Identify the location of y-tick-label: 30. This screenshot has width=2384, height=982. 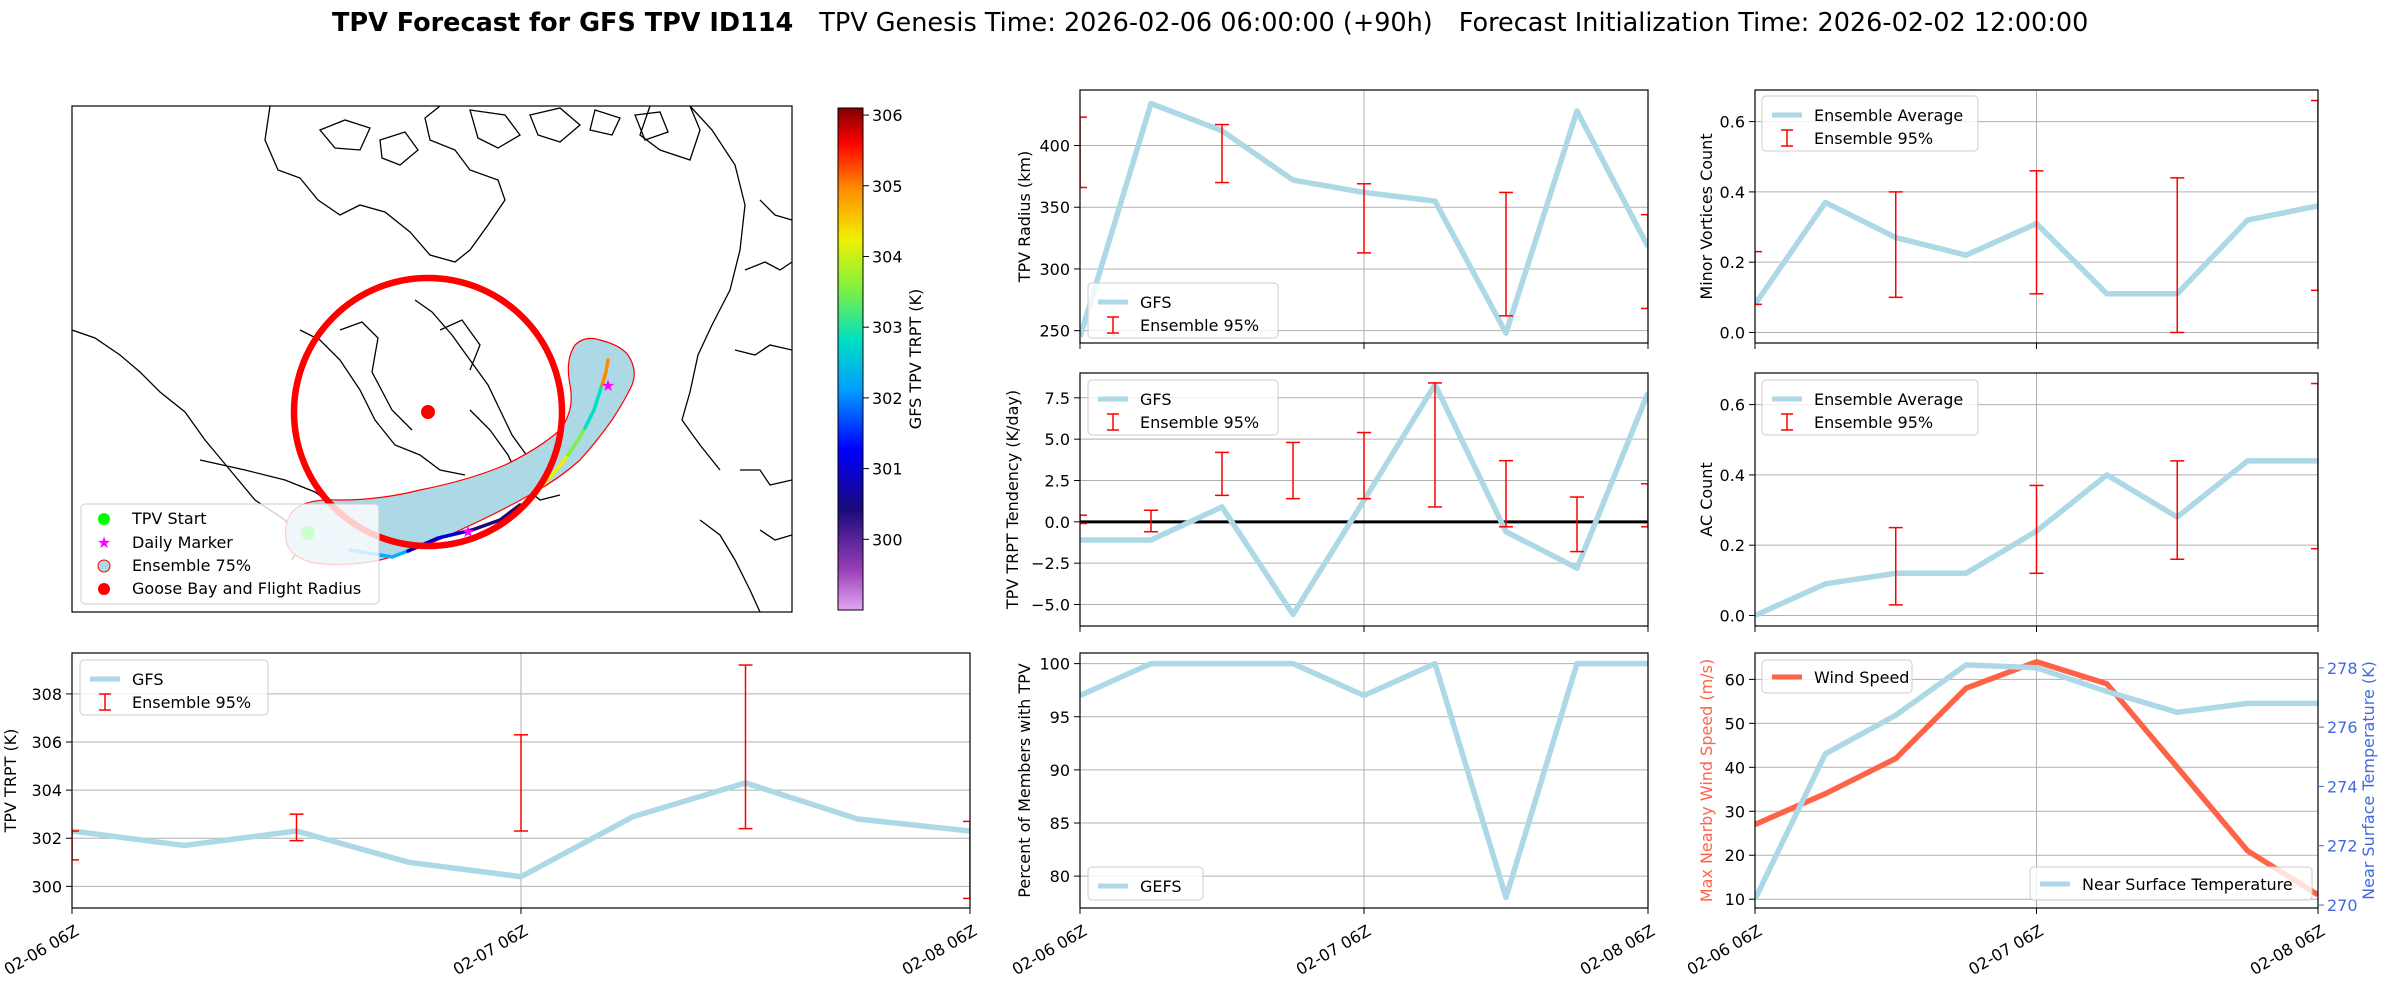
(1735, 811).